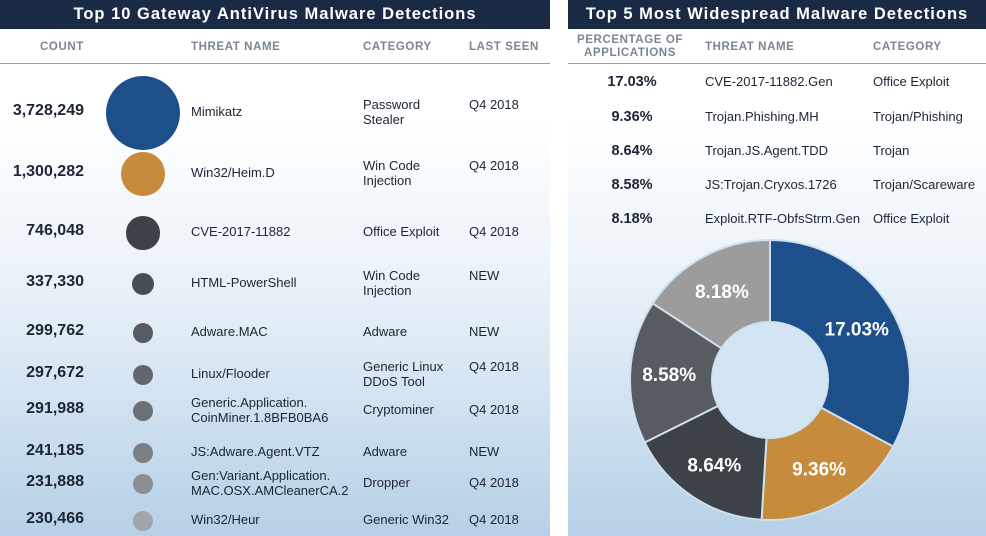 The image size is (986, 536). Describe the element at coordinates (762, 116) in the screenshot. I see `threat-name: Trojan.Phishing.MH` at that location.